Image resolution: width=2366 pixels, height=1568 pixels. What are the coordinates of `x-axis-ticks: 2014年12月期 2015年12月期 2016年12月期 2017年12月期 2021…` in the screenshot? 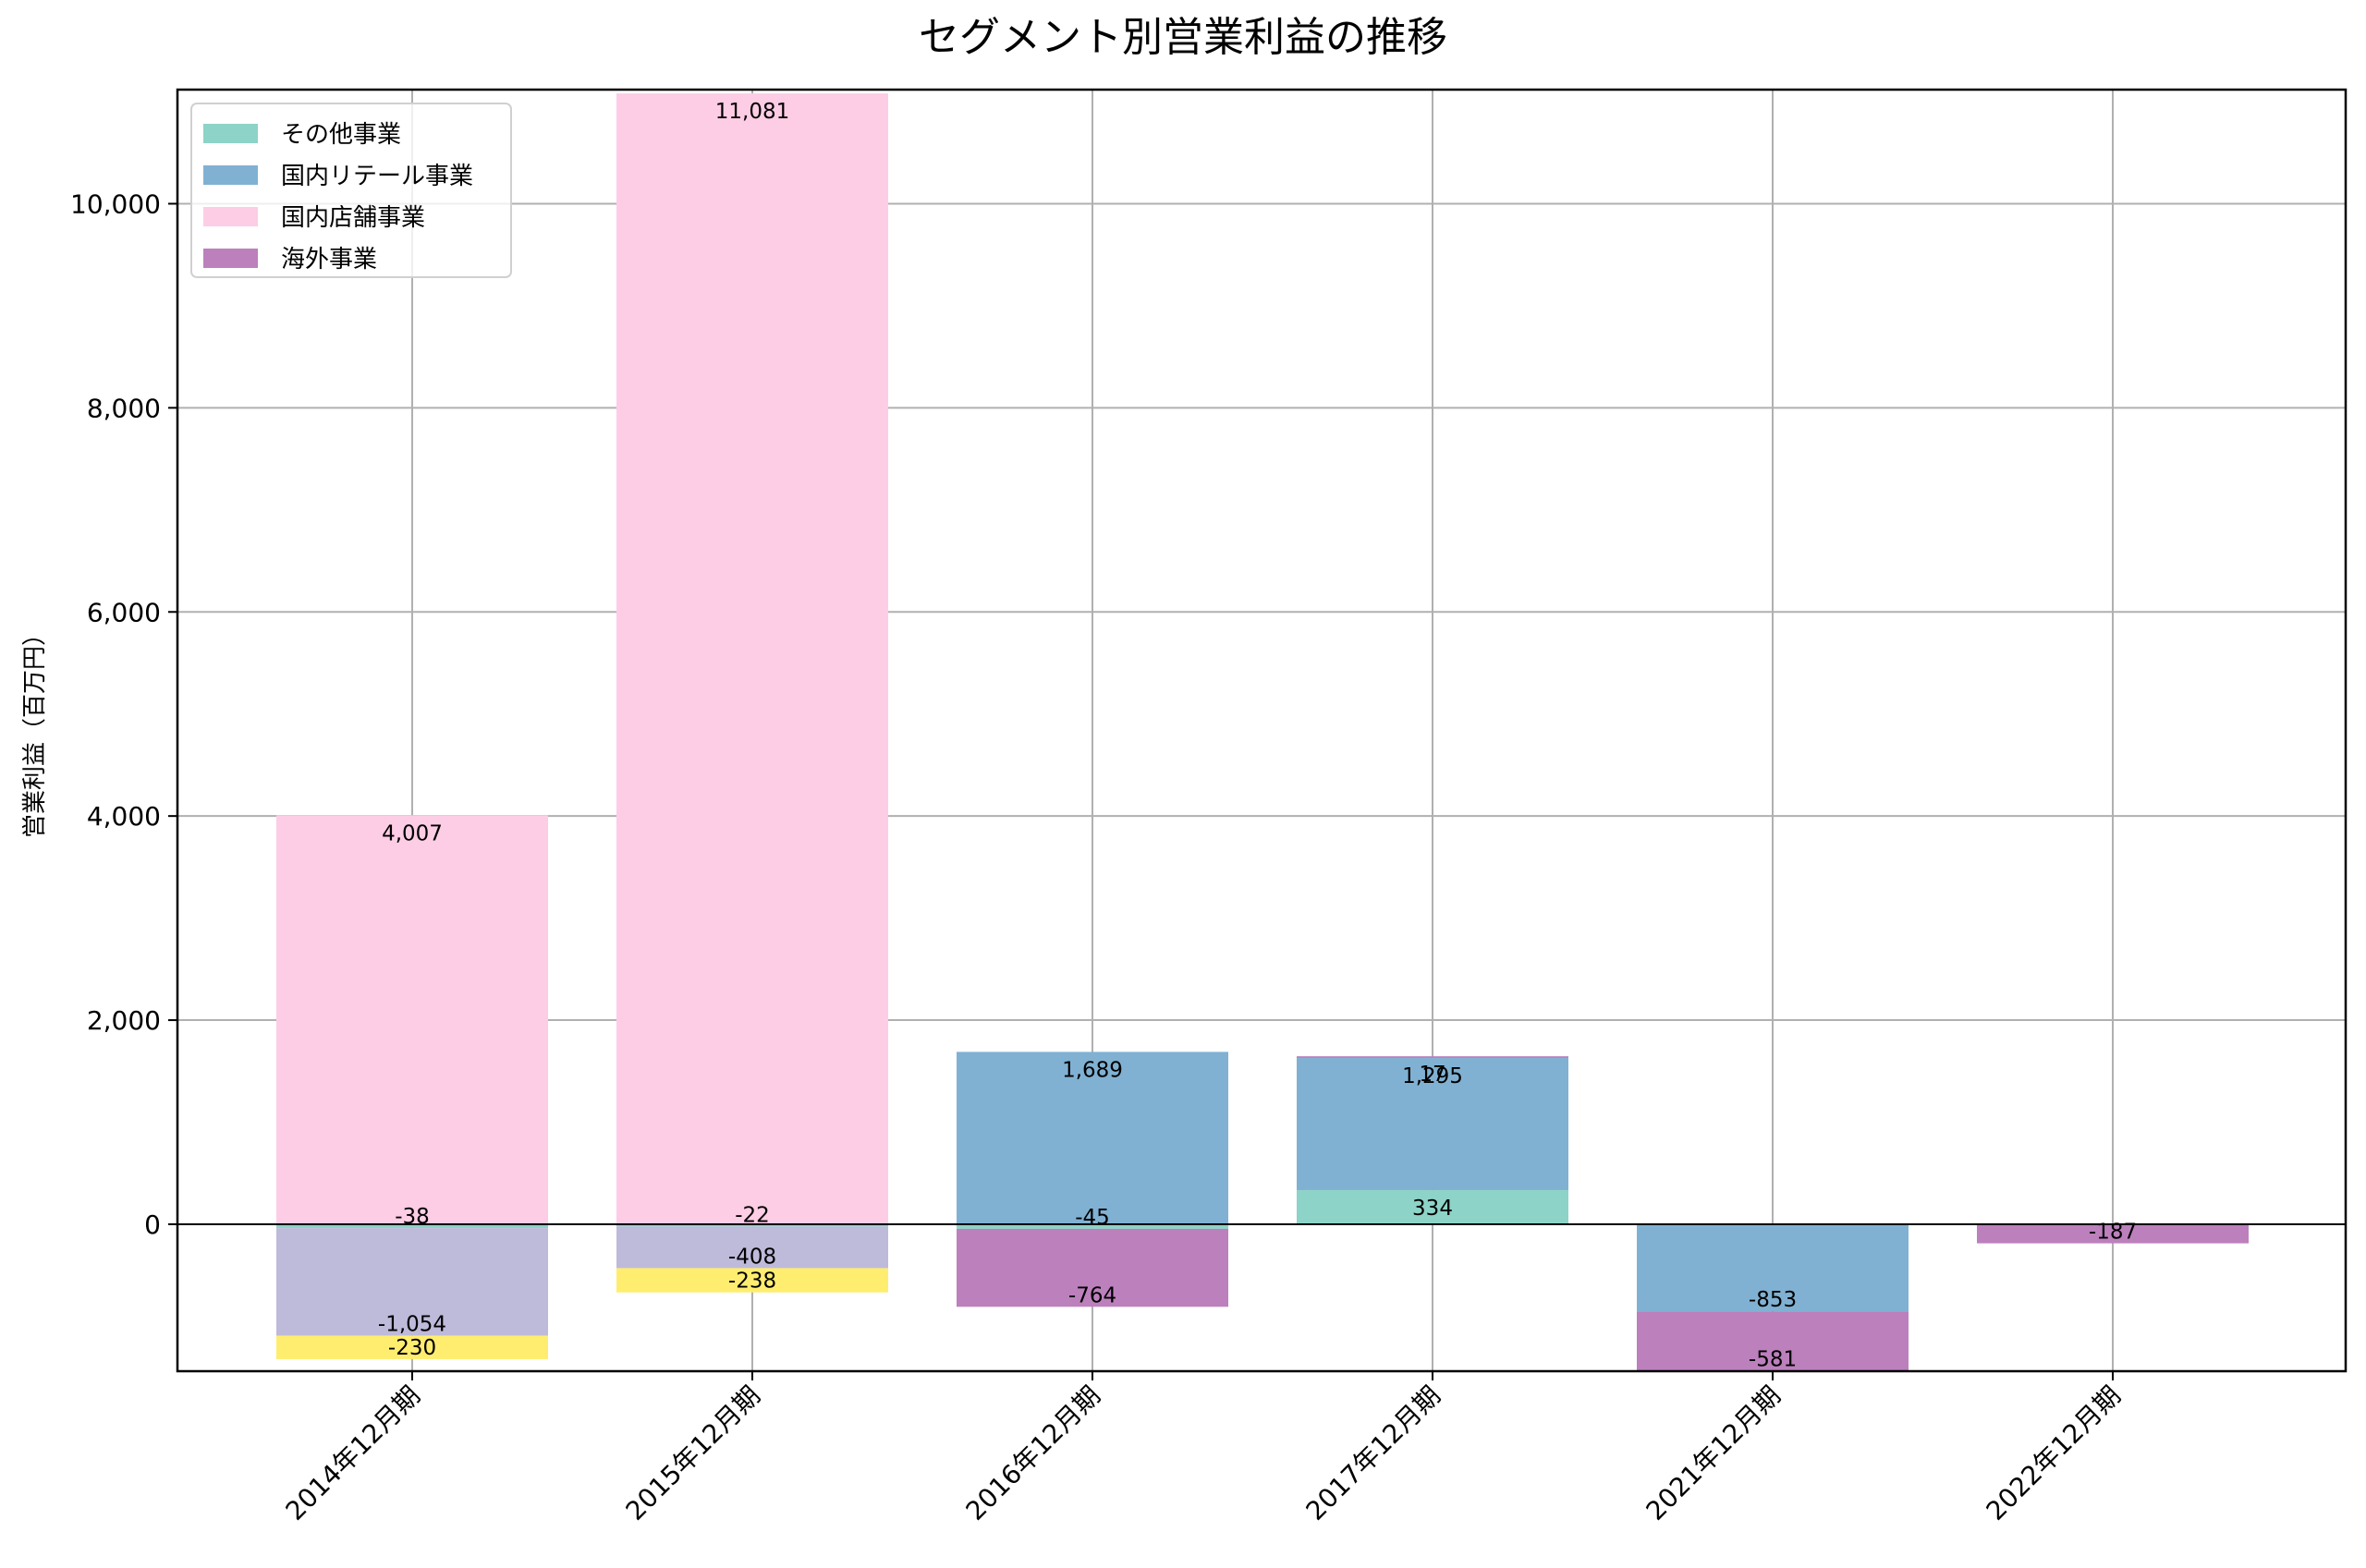 It's located at (1204, 1448).